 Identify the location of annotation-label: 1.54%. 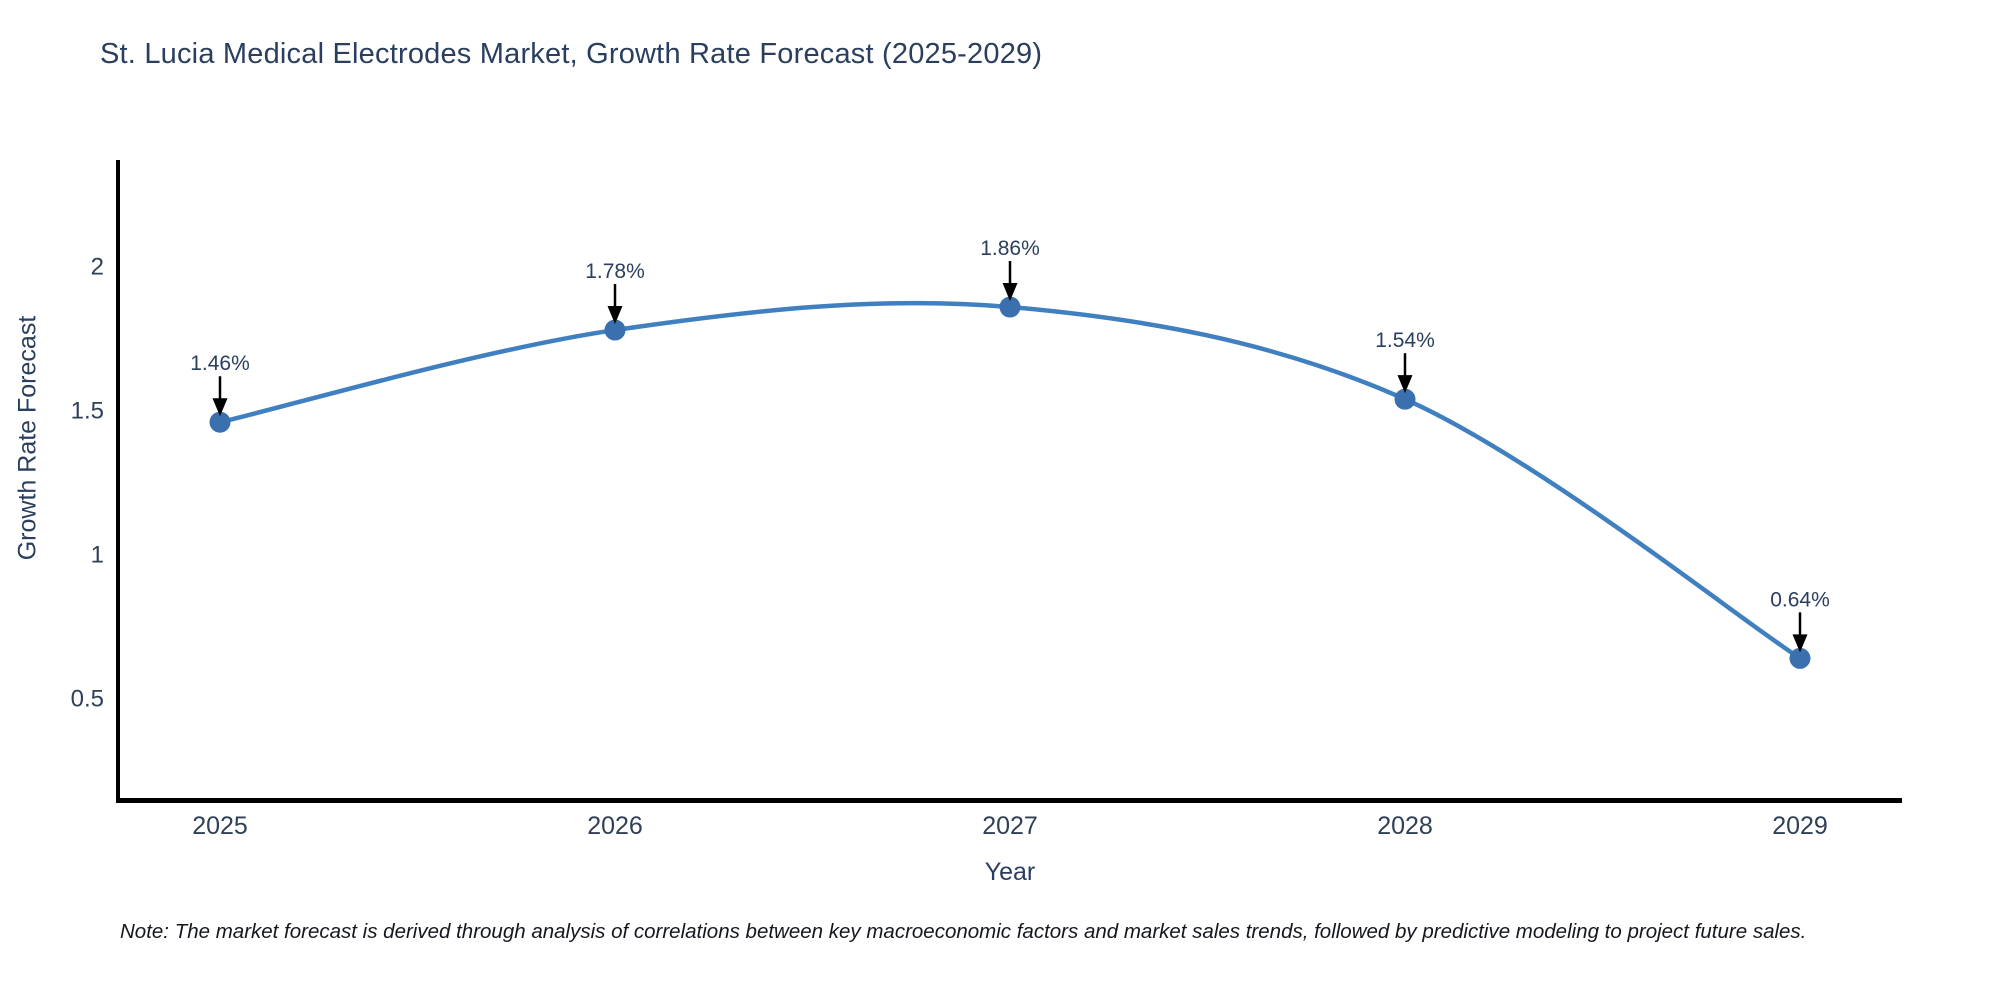
(1405, 340).